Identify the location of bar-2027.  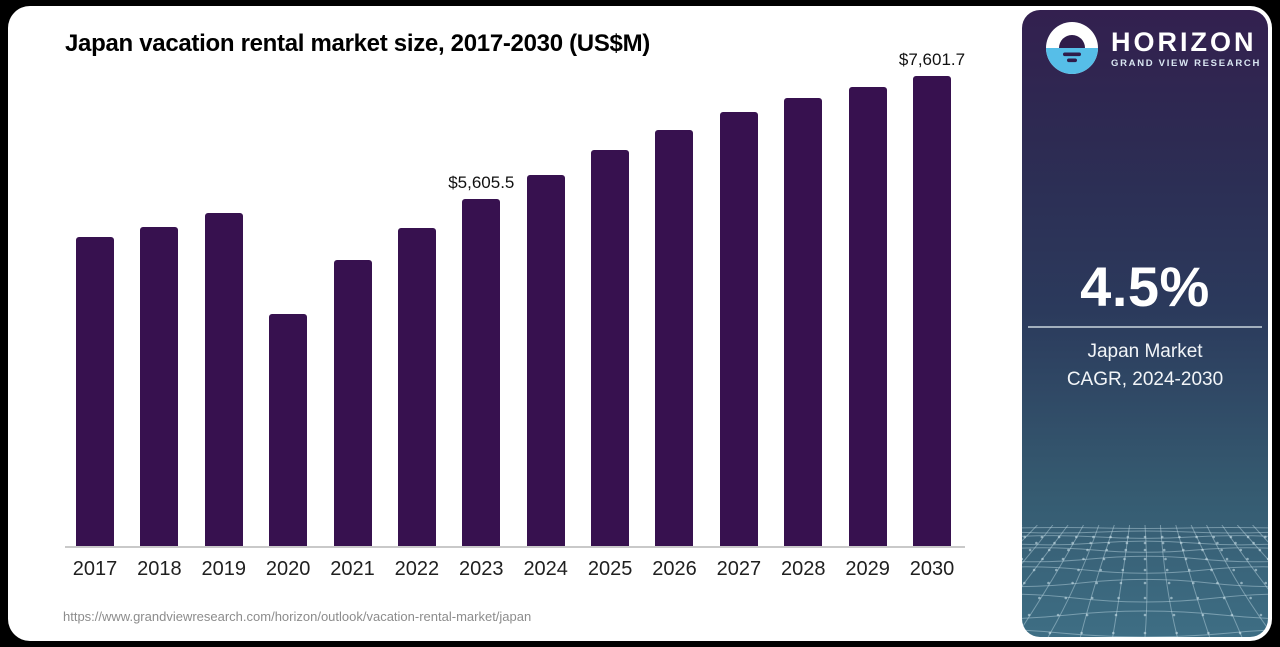
(738, 329).